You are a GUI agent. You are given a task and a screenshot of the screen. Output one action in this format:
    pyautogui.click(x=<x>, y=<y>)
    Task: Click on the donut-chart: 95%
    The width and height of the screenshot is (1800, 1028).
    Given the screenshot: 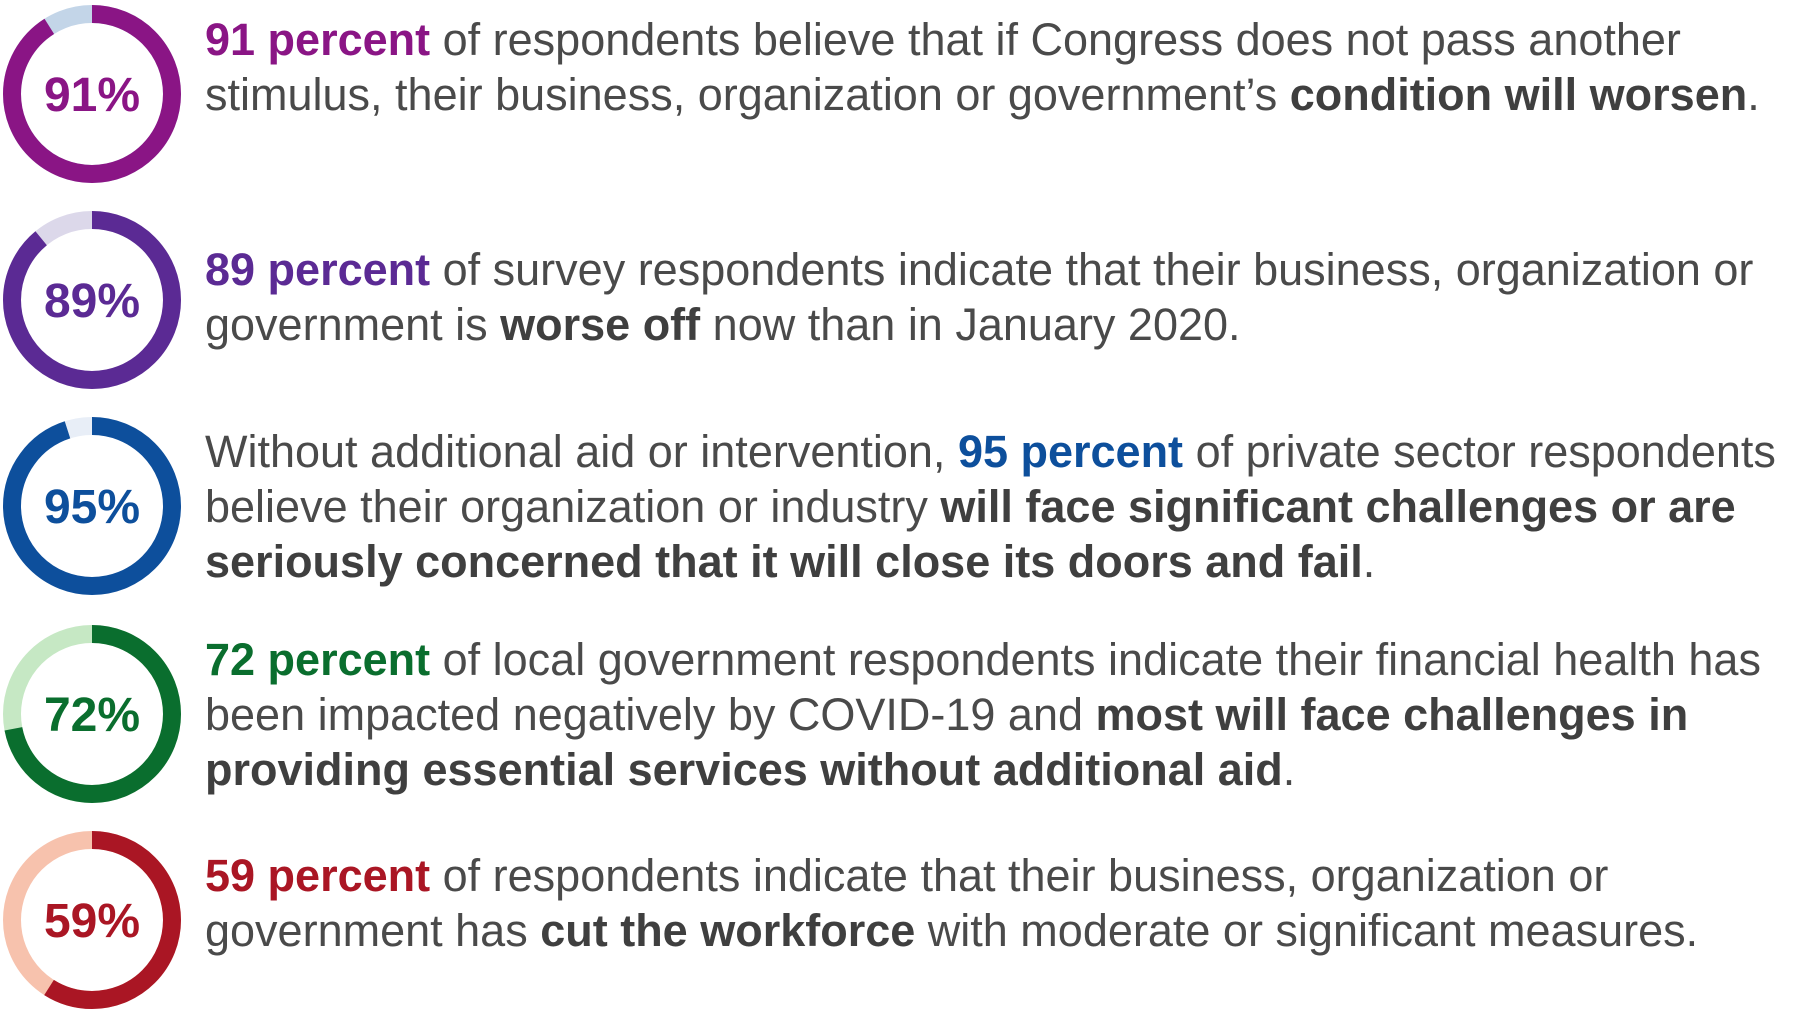 What is the action you would take?
    pyautogui.click(x=92, y=506)
    